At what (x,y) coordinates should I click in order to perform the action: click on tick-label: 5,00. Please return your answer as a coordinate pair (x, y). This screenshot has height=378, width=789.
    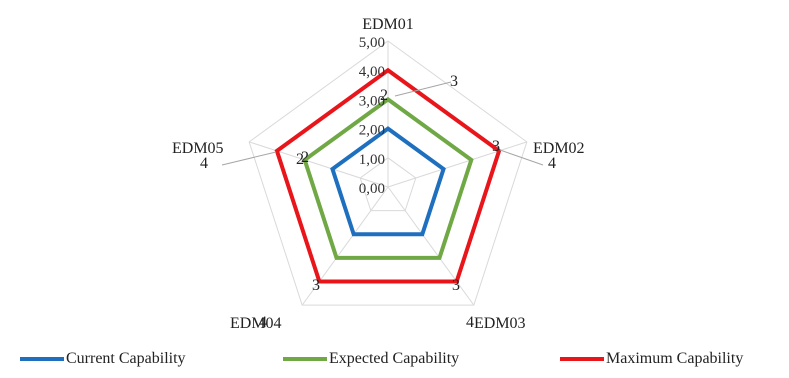
    Looking at the image, I should click on (372, 43).